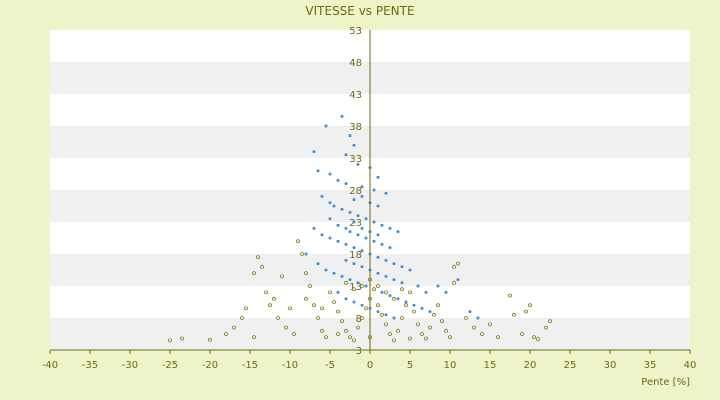 The image size is (720, 400). I want to click on y-tick-label: 3, so click(359, 351).